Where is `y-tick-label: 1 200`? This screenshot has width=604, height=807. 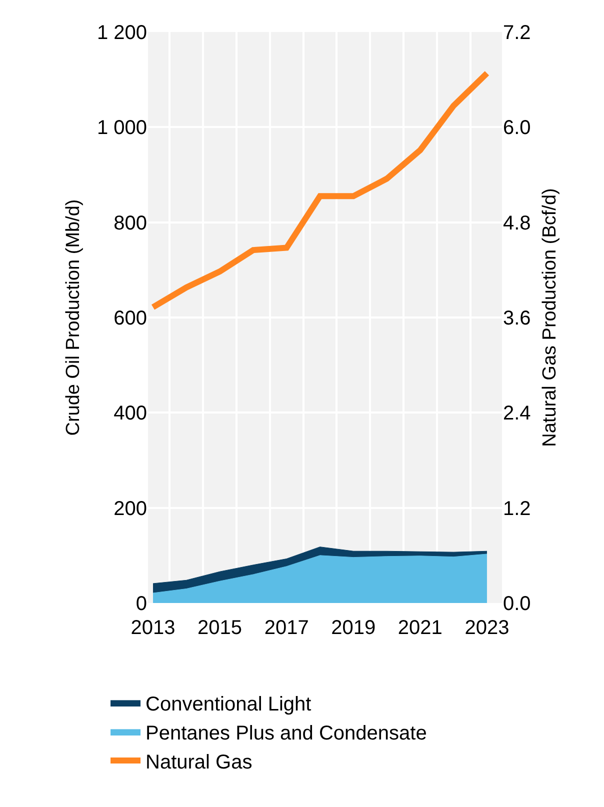 y-tick-label: 1 200 is located at coordinates (121, 33).